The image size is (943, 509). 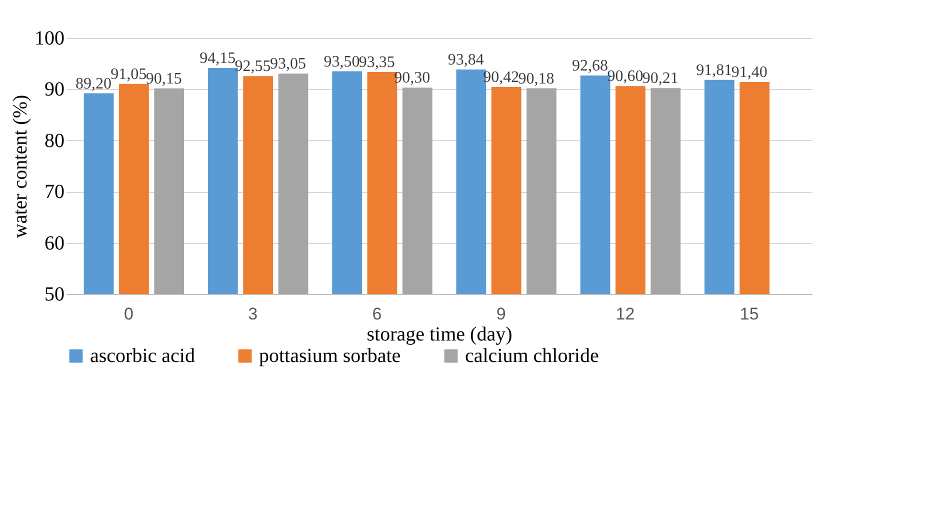 I want to click on data-label: 93,50, so click(x=342, y=61).